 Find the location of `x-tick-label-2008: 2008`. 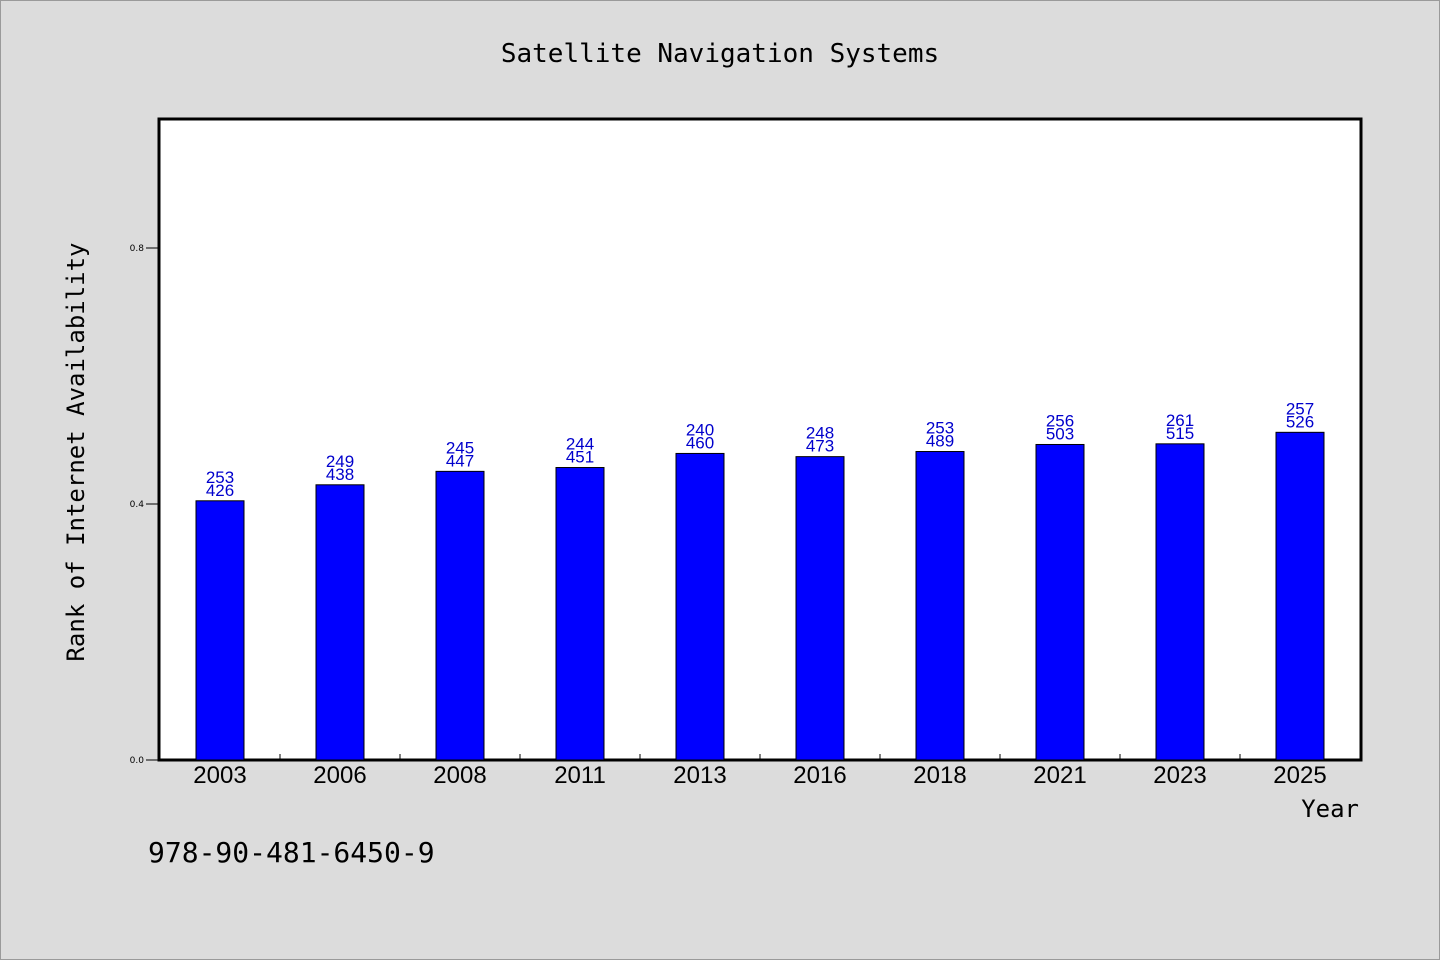

x-tick-label-2008: 2008 is located at coordinates (459, 775).